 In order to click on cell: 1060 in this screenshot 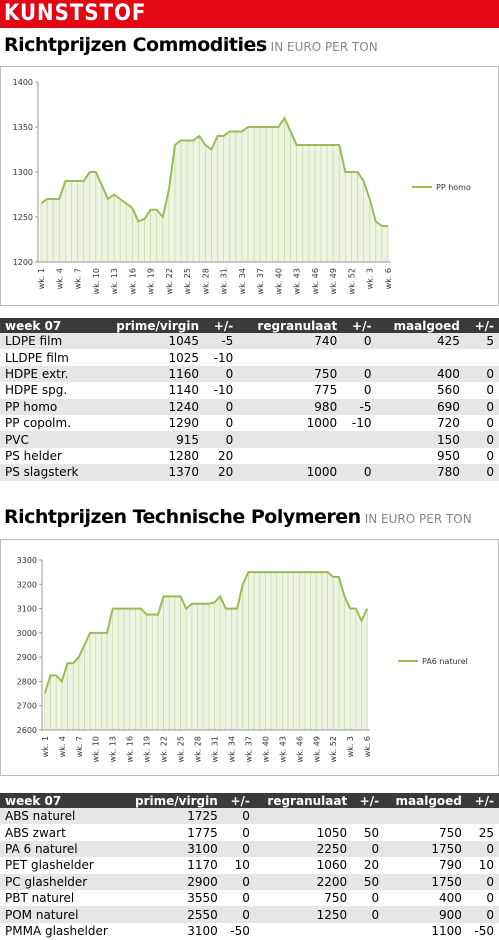, I will do `click(332, 865)`.